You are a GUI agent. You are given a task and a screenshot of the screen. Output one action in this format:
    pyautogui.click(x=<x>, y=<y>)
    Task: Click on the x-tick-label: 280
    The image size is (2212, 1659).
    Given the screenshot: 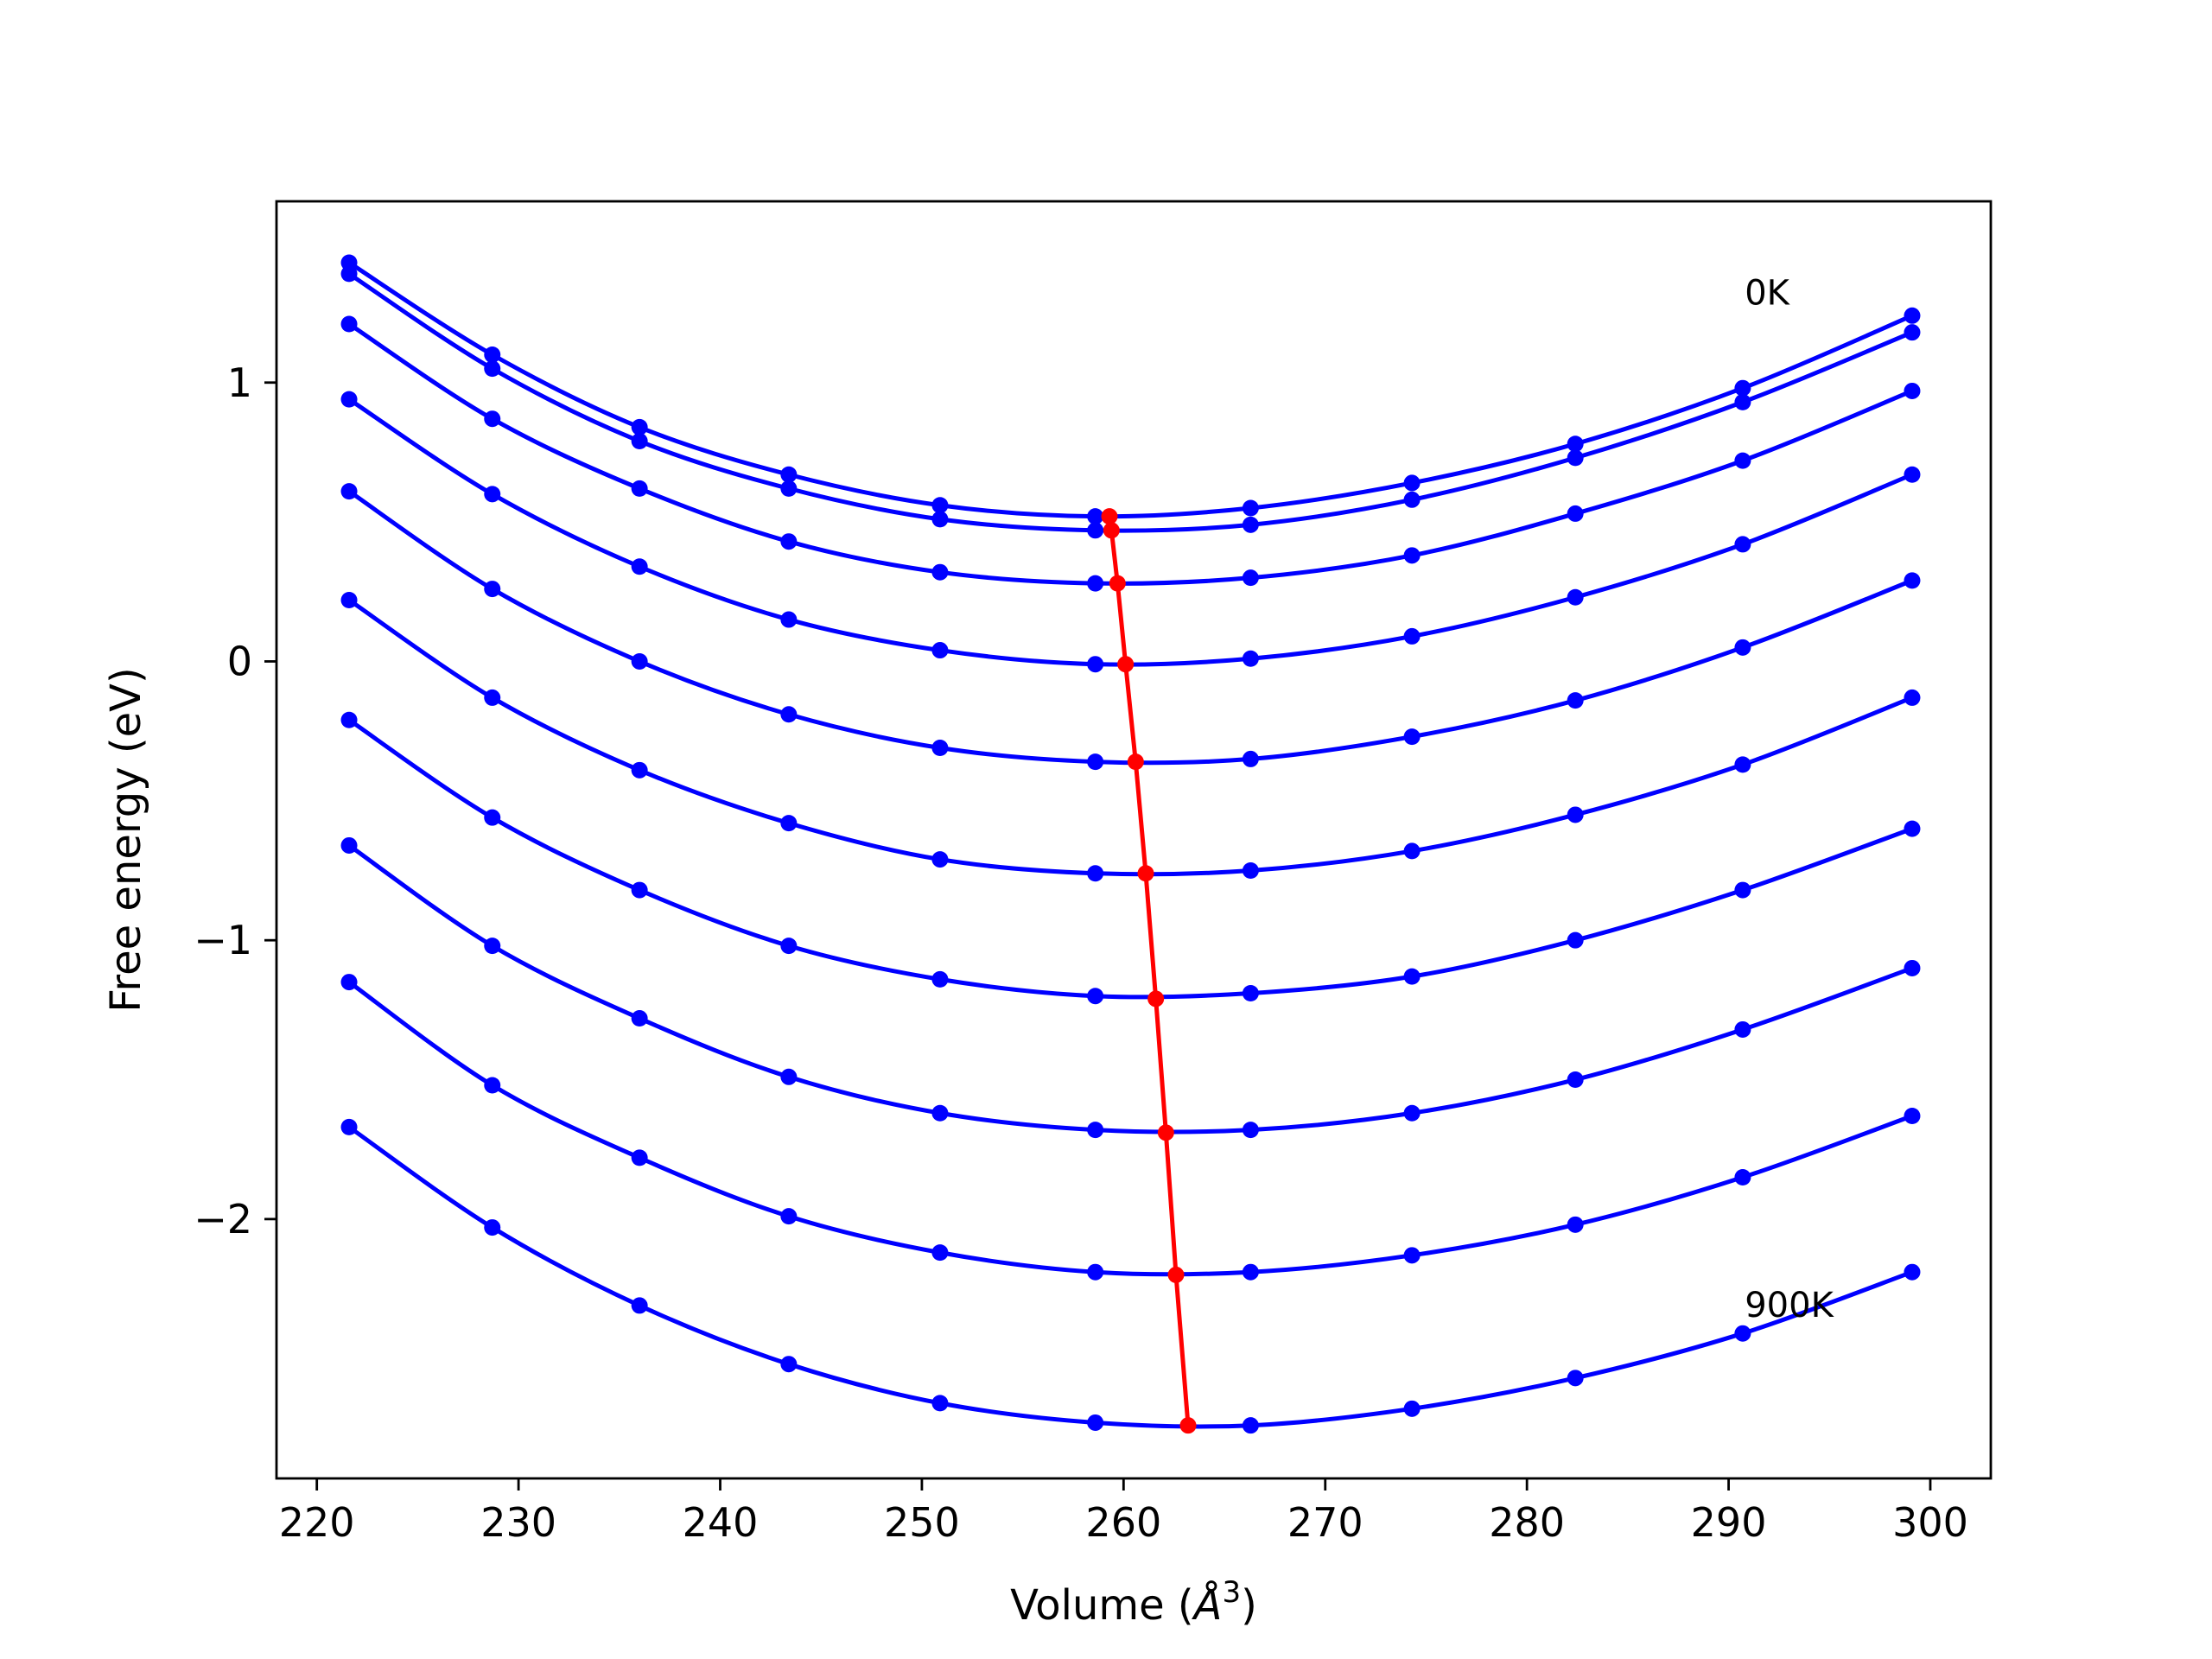 What is the action you would take?
    pyautogui.click(x=1527, y=1522)
    